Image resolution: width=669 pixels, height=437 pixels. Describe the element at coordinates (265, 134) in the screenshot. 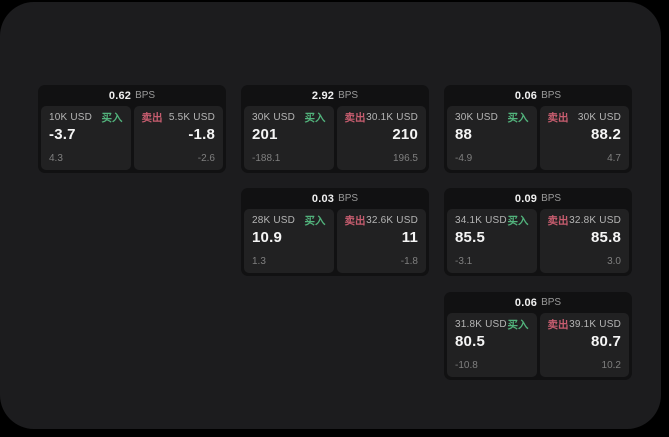

I see `buy-price: 201` at that location.